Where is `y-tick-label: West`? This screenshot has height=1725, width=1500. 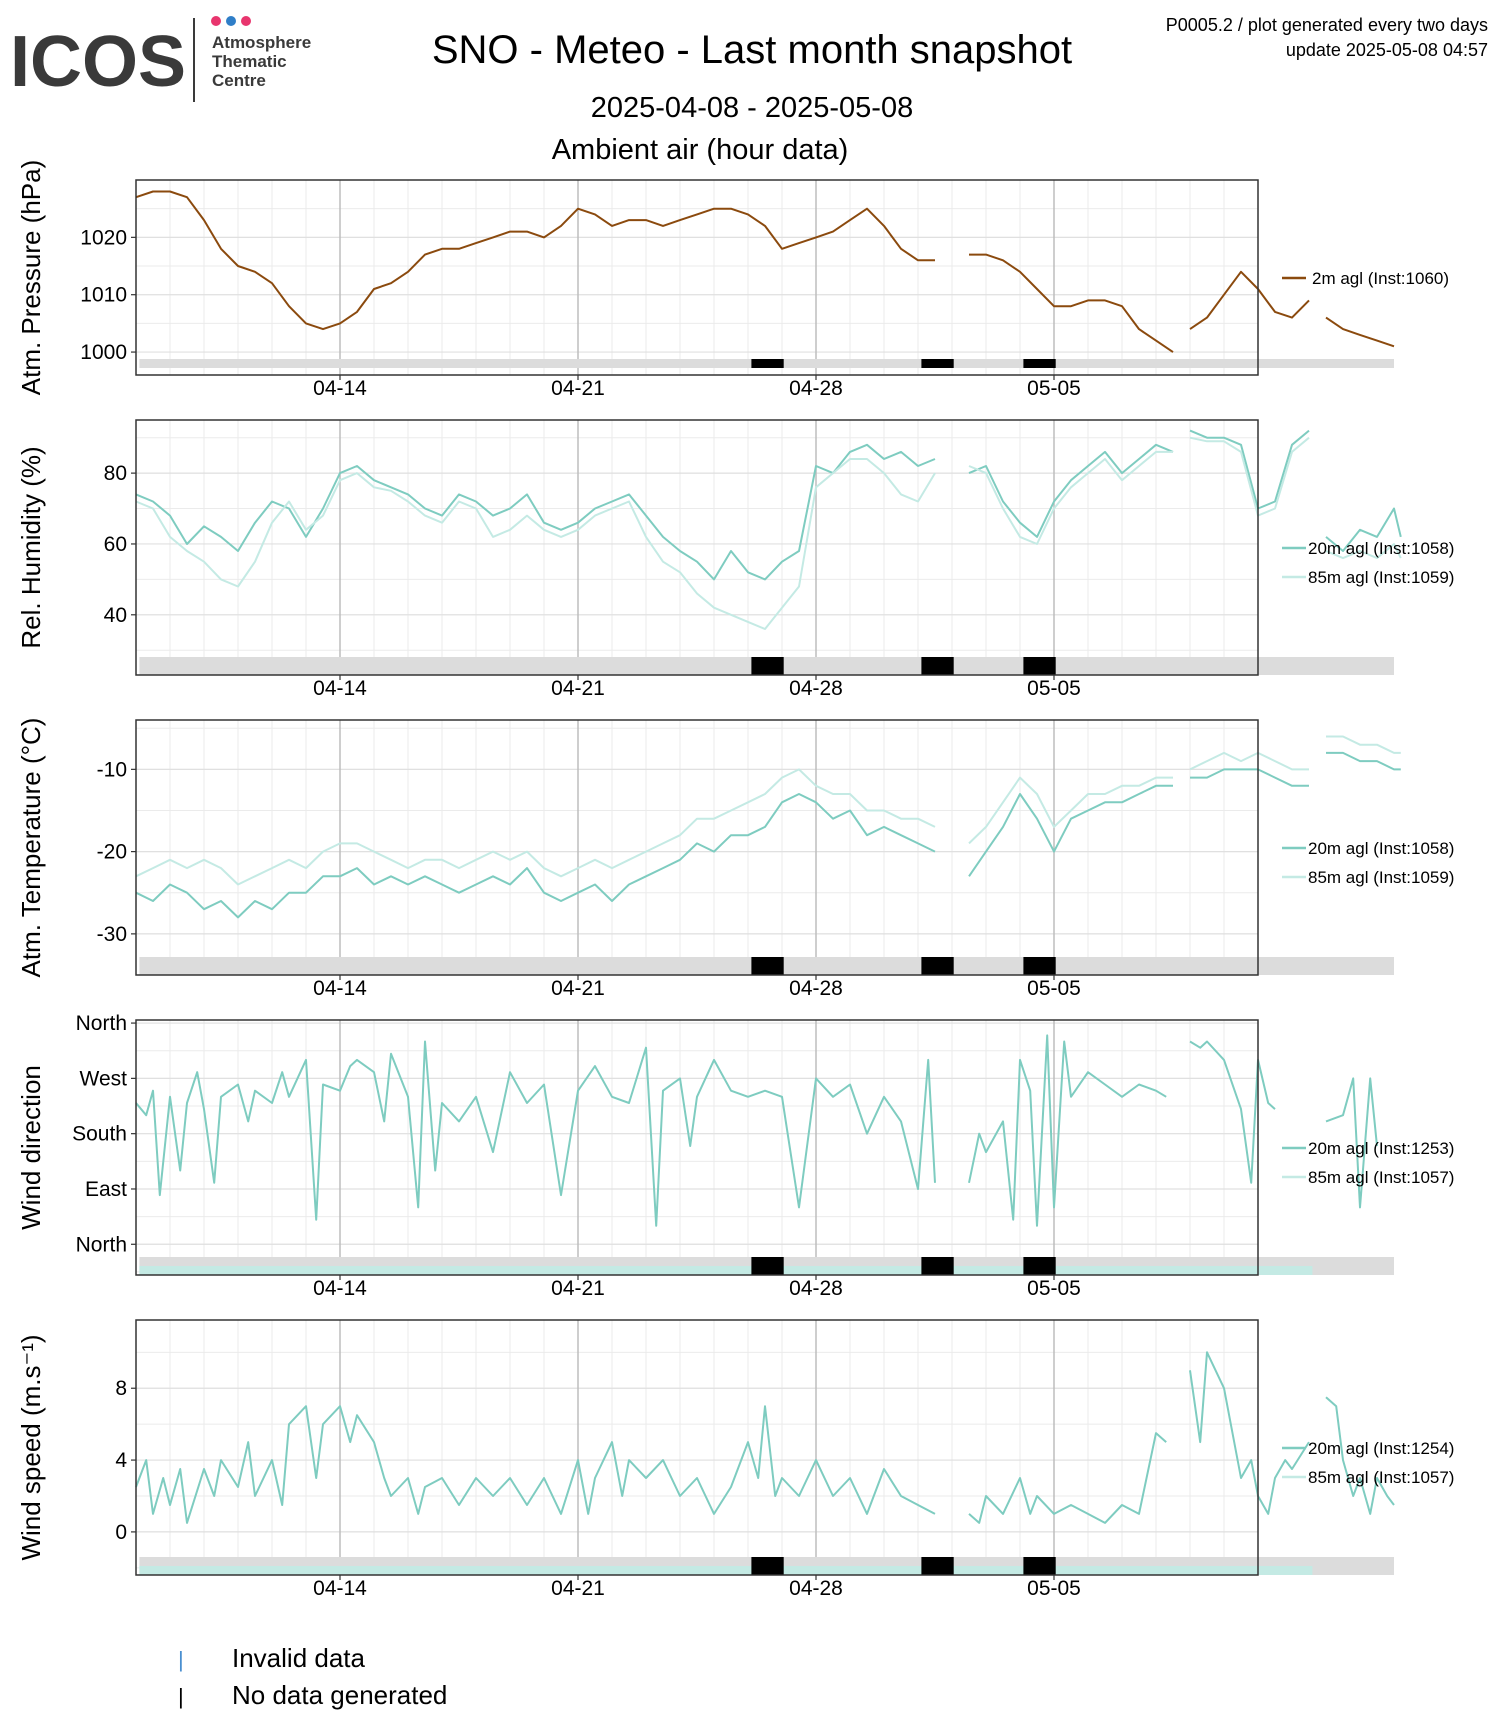
y-tick-label: West is located at coordinates (104, 1078).